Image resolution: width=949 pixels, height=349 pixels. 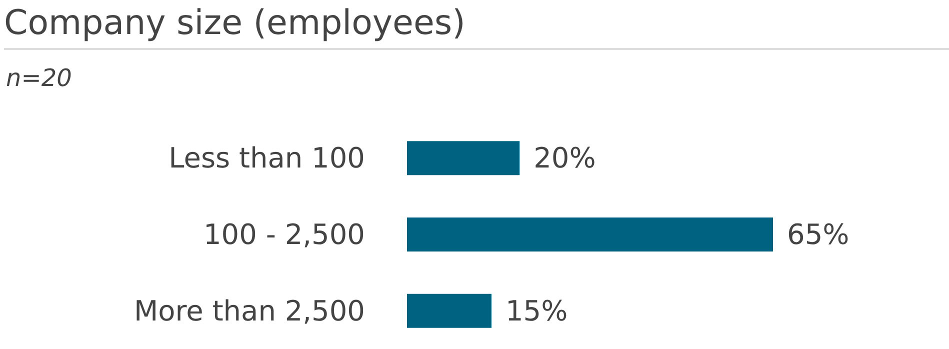 I want to click on y-tick-label: More than 2,500, so click(x=249, y=311).